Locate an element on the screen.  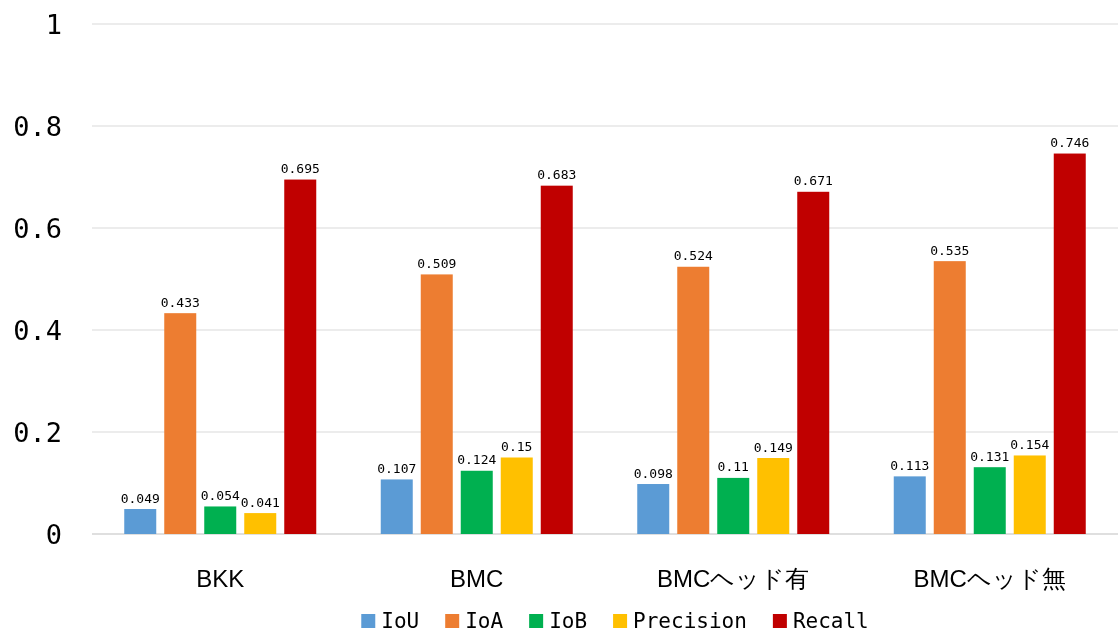
x-tick-label: BMCヘッド有 is located at coordinates (733, 578).